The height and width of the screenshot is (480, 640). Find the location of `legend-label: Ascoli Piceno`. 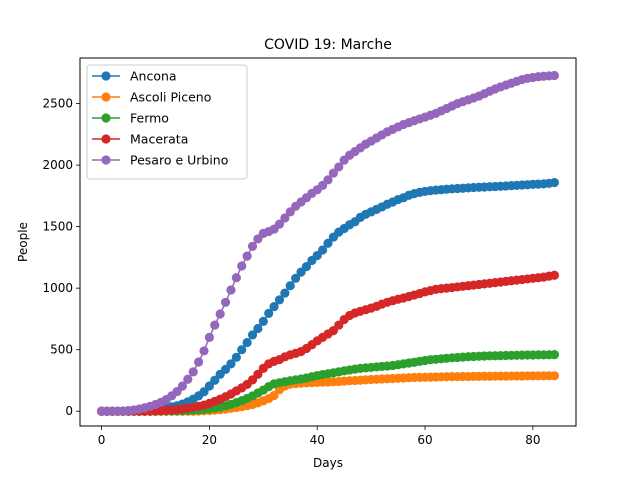

legend-label: Ascoli Piceno is located at coordinates (170, 97).